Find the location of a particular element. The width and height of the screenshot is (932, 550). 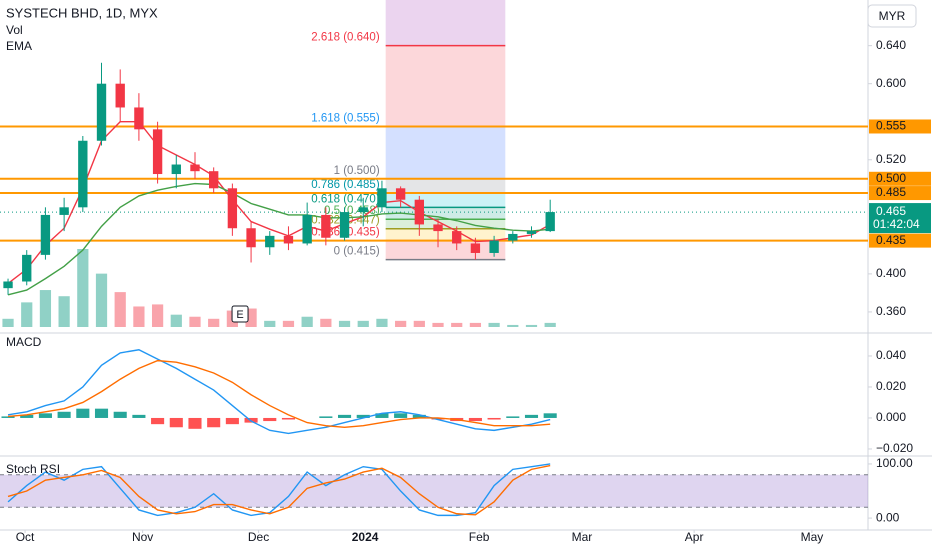

stoch-band is located at coordinates (434, 491).